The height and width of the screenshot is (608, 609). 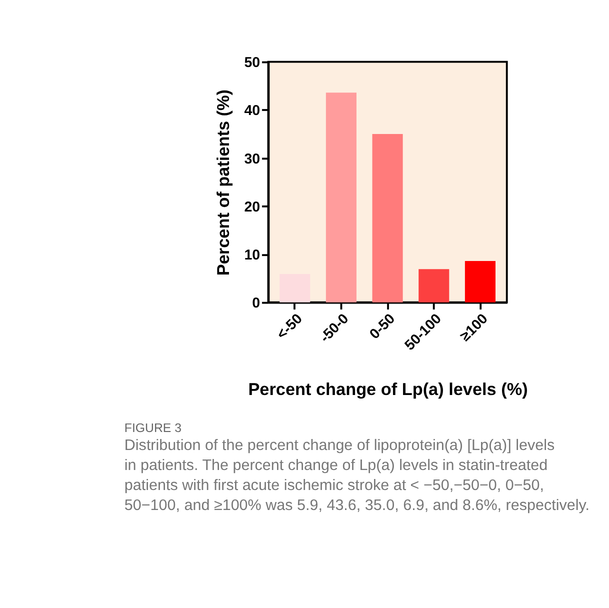 What do you see at coordinates (252, 207) in the screenshot?
I see `y-tick-label: 20` at bounding box center [252, 207].